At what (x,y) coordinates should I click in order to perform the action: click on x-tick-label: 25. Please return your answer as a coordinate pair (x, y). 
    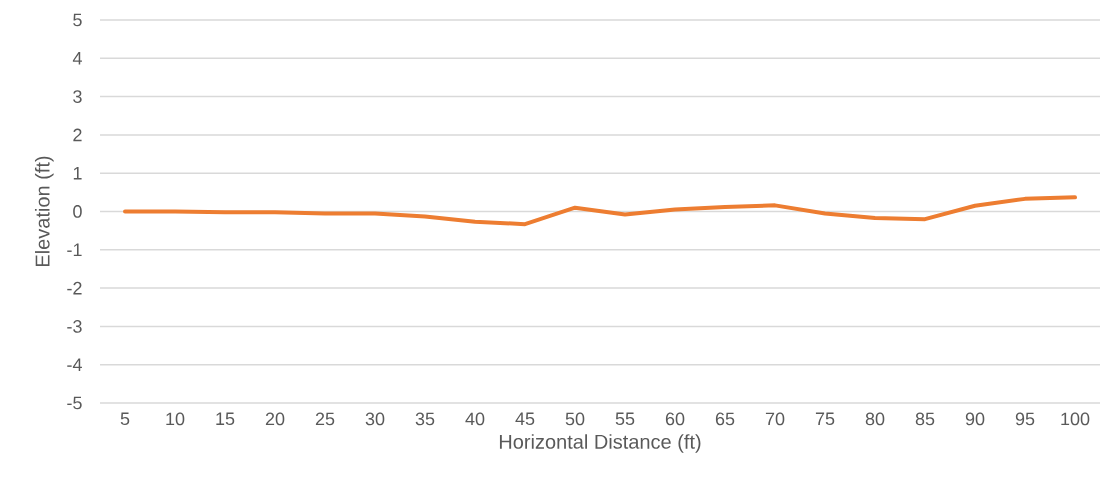
    Looking at the image, I should click on (325, 419).